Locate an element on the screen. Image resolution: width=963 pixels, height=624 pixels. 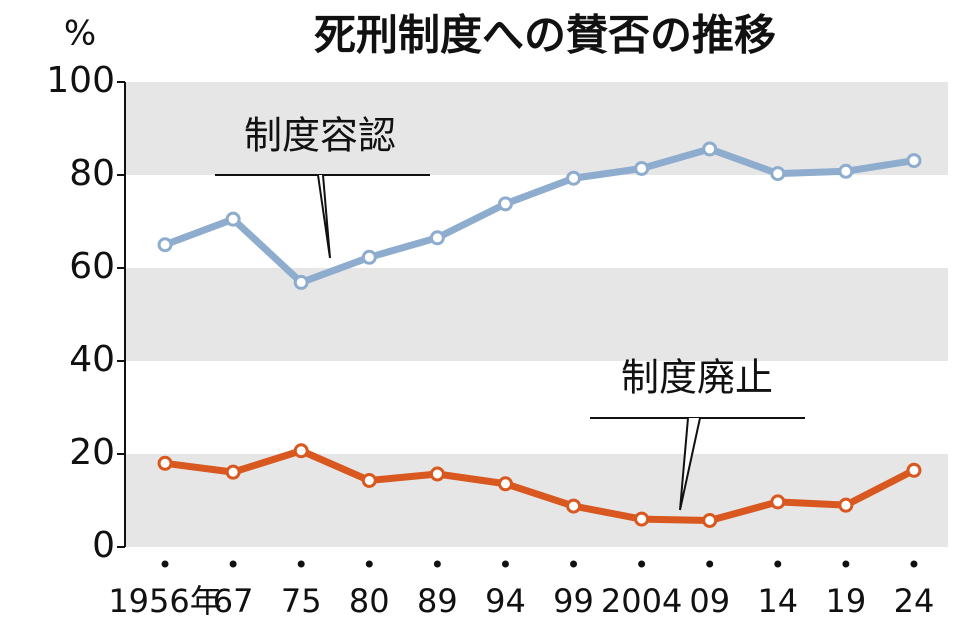
x-tick-label: 09 is located at coordinates (709, 601).